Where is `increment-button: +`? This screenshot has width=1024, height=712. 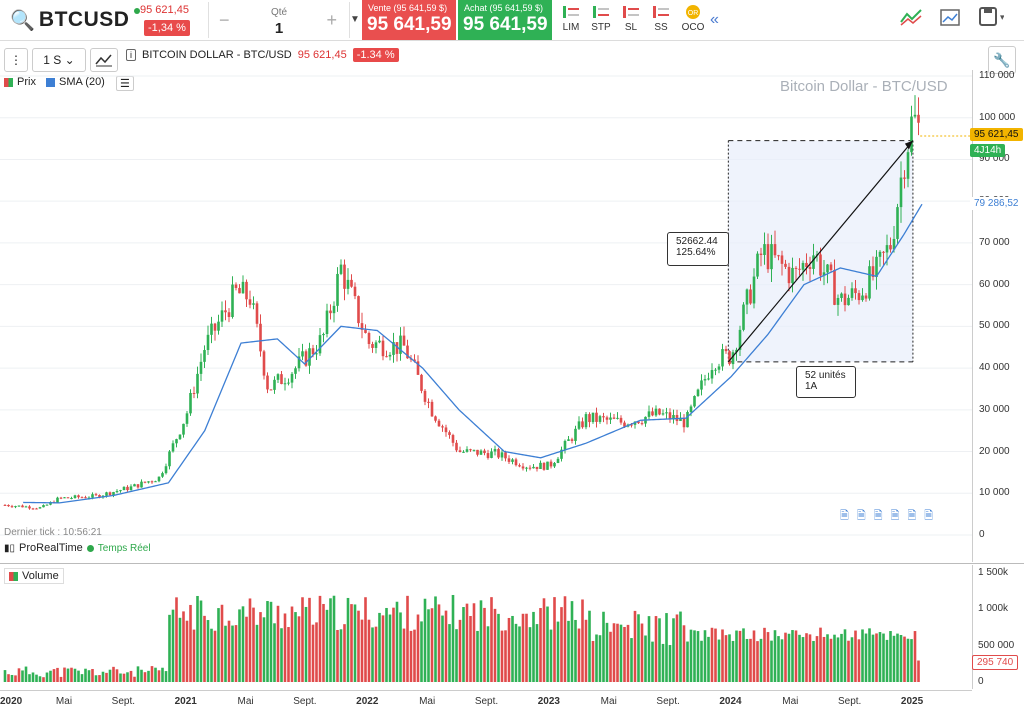 increment-button: + is located at coordinates (331, 20).